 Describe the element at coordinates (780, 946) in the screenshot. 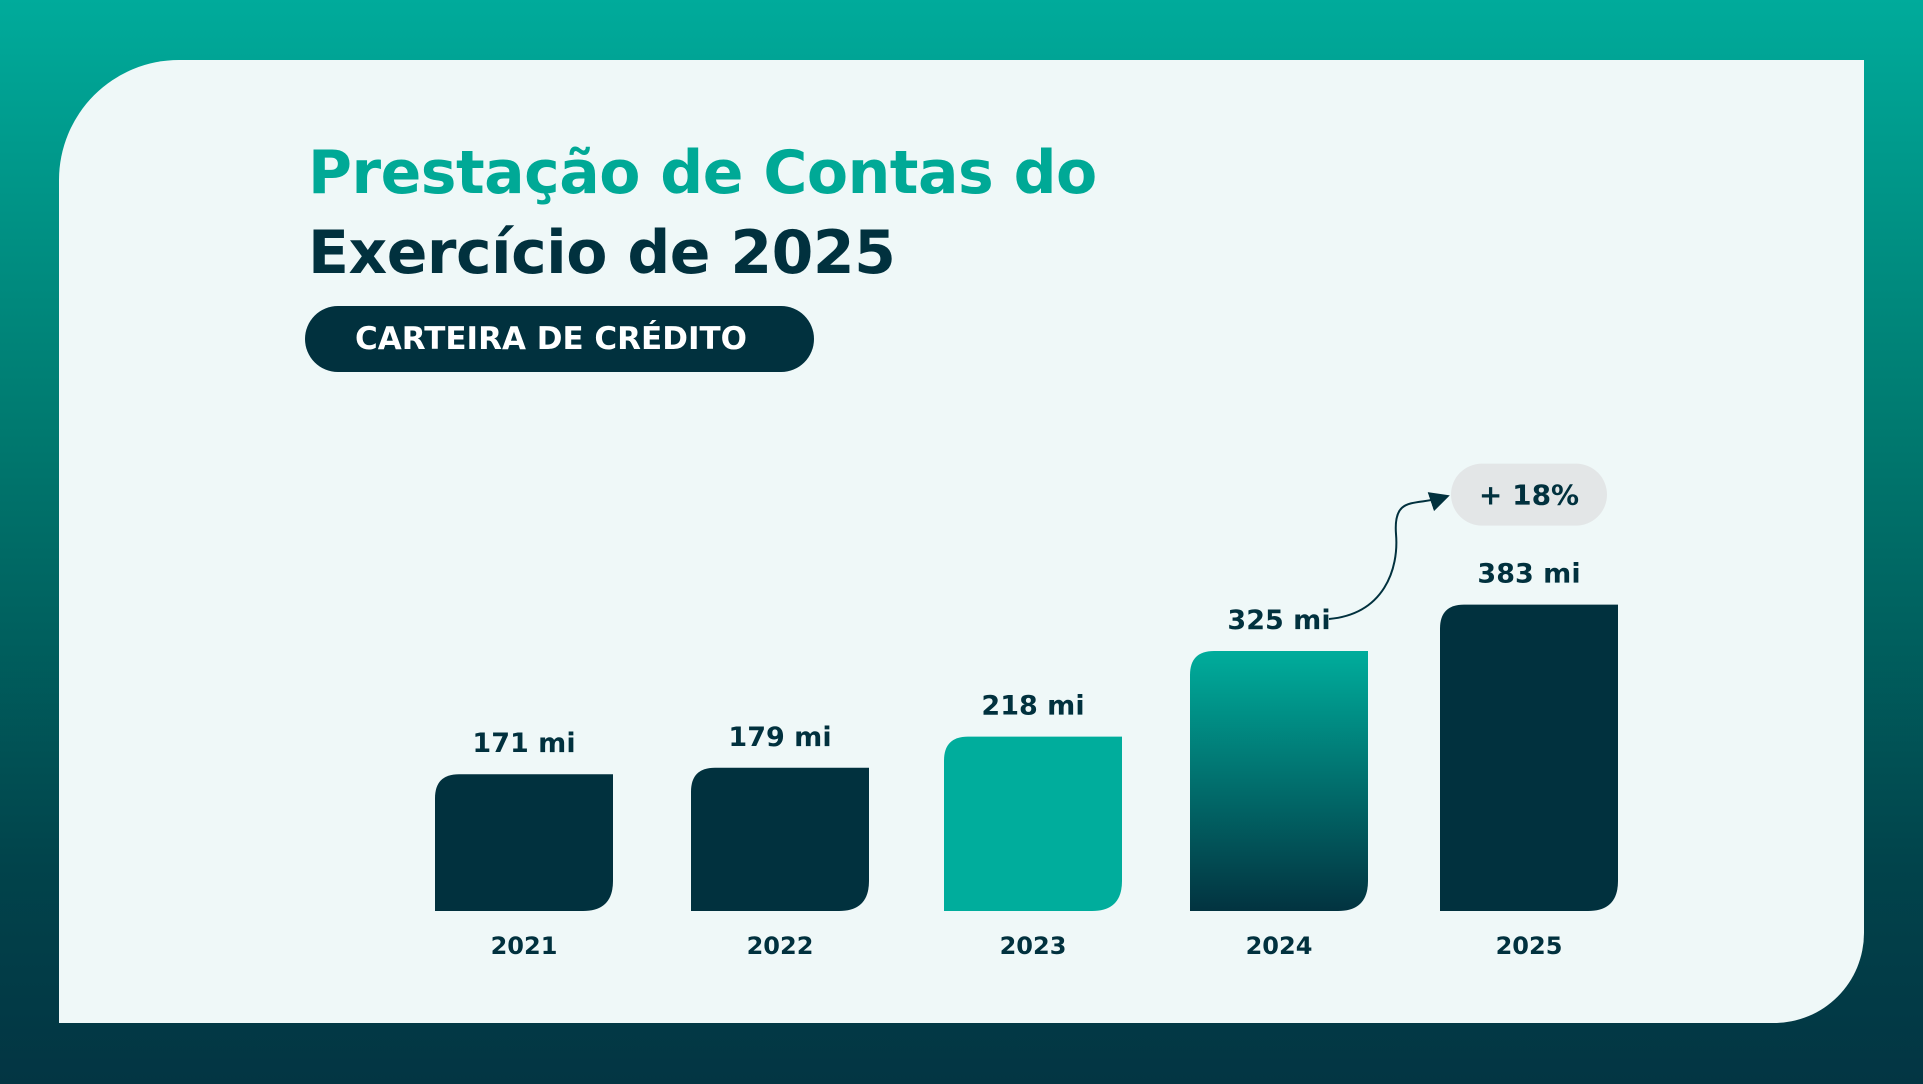

I see `category-label-2022: 2022` at that location.